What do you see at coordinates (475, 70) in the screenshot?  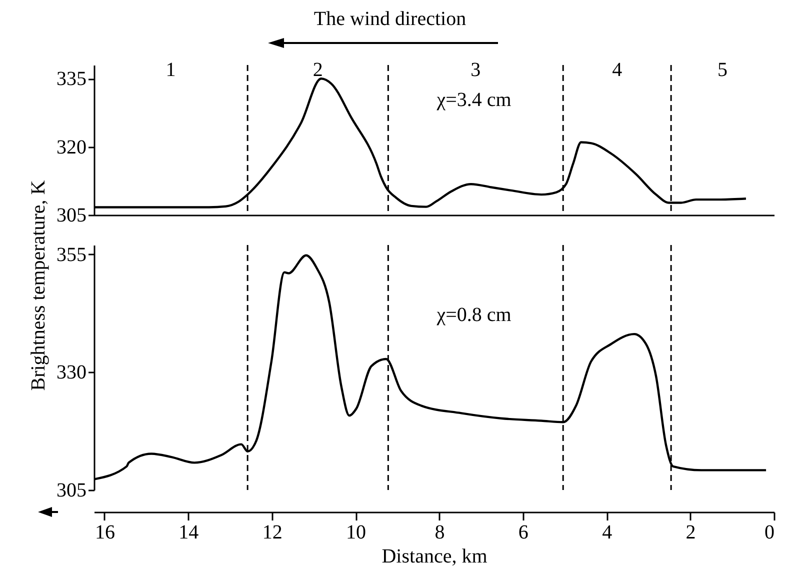 I see `annotation: 3` at bounding box center [475, 70].